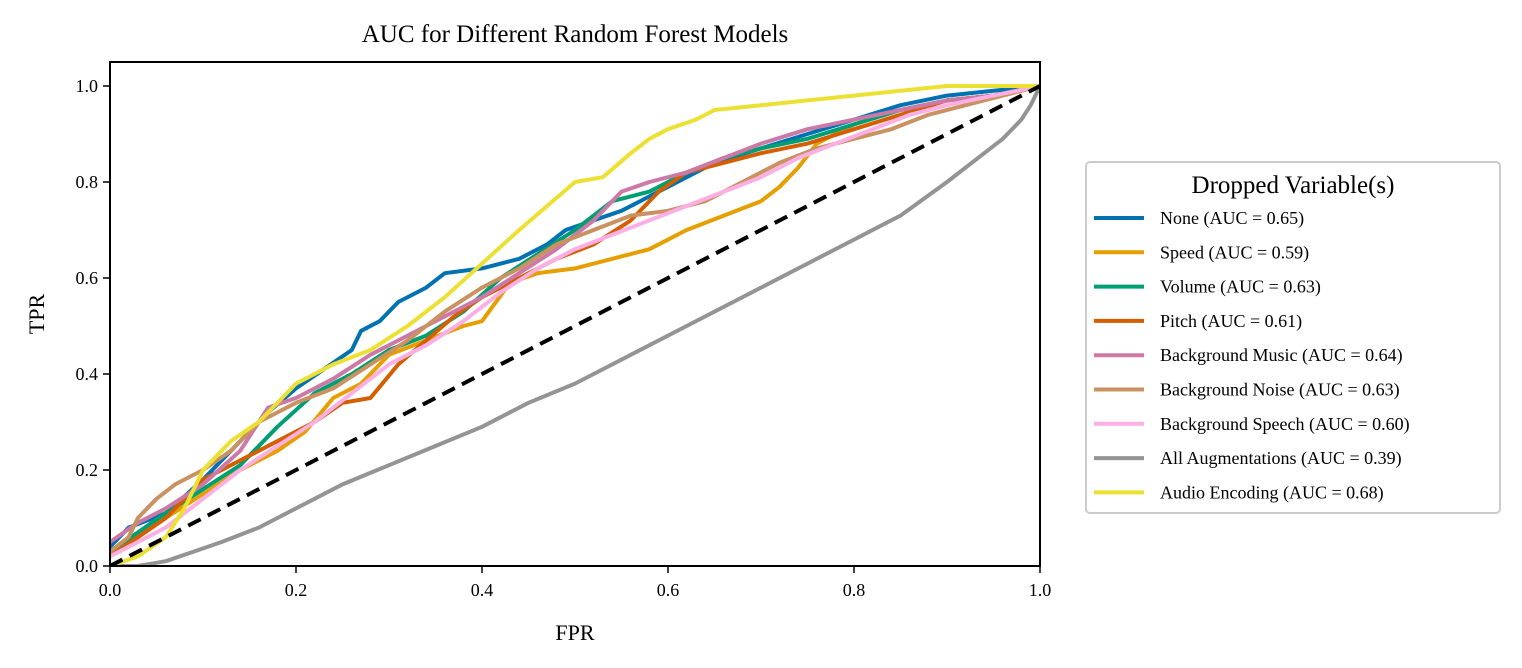 The width and height of the screenshot is (1522, 668). What do you see at coordinates (854, 590) in the screenshot?
I see `x-tick-label: 0.8` at bounding box center [854, 590].